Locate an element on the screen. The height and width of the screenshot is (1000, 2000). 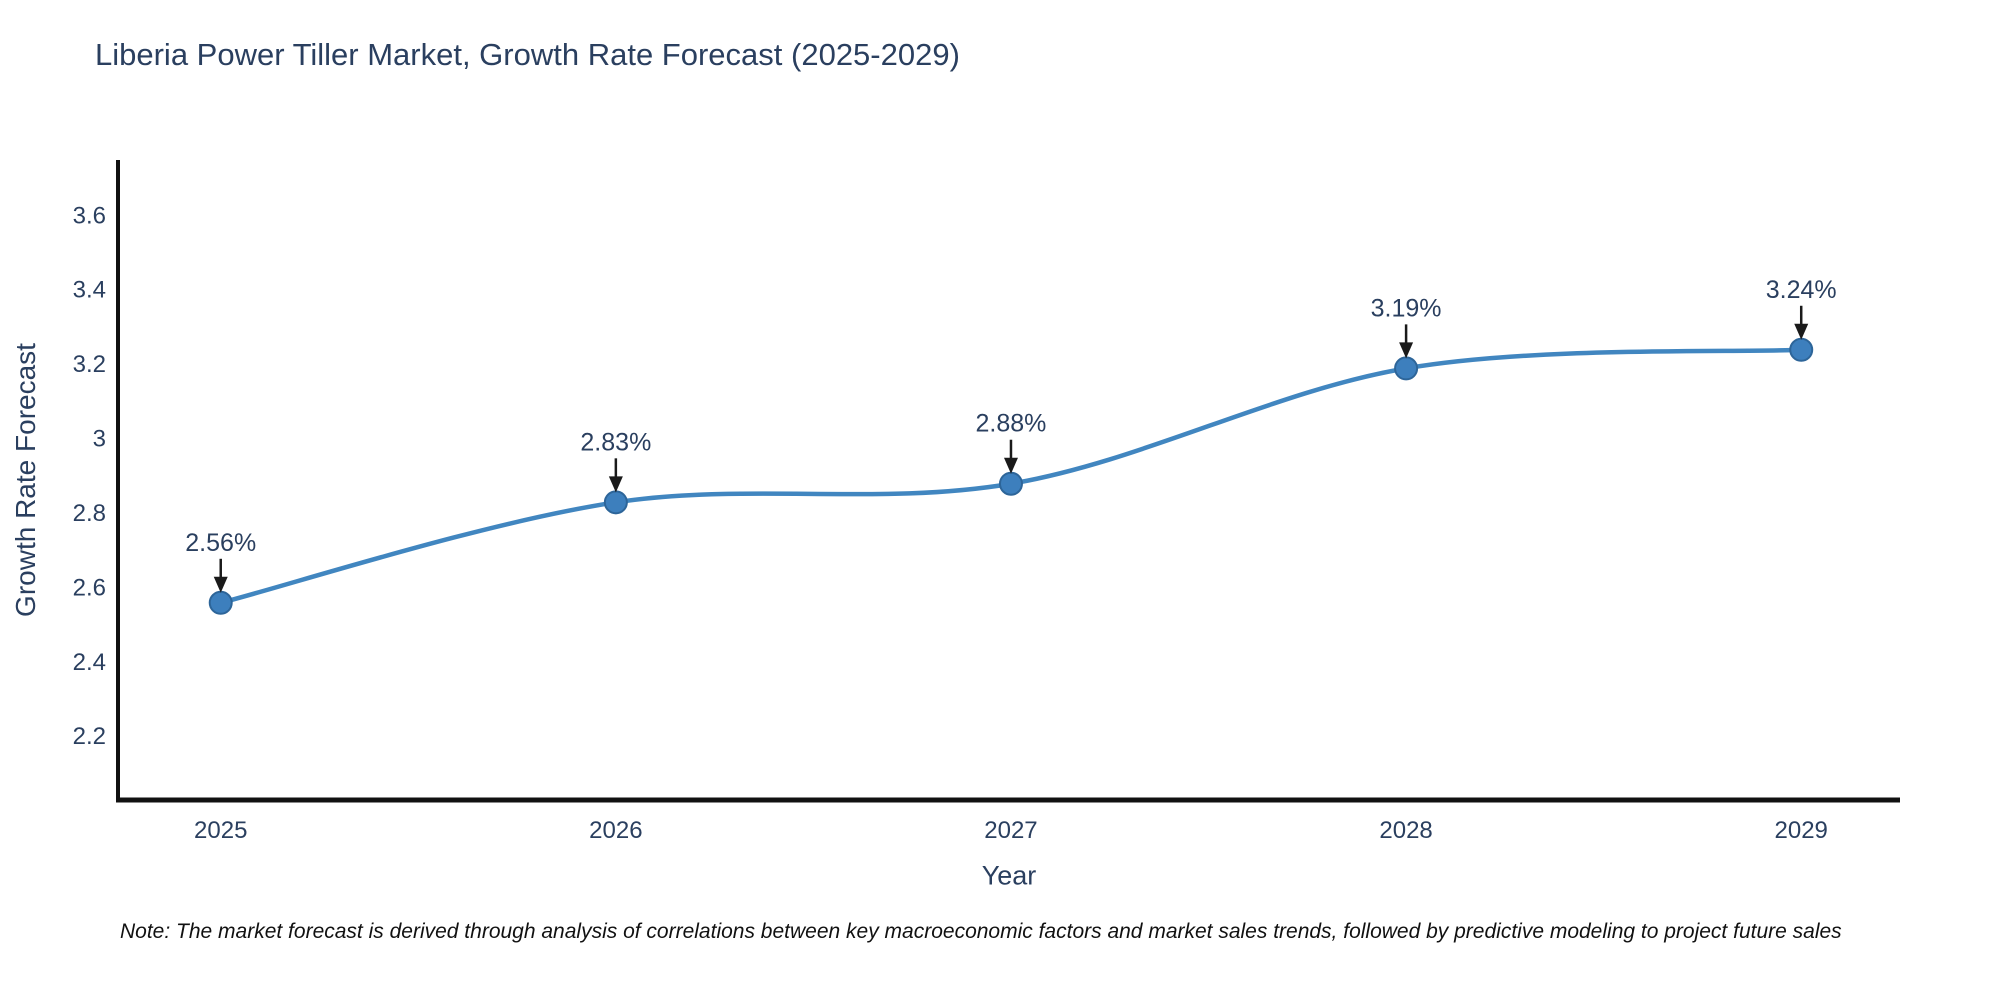
data-point-label: 2.83% is located at coordinates (615, 442).